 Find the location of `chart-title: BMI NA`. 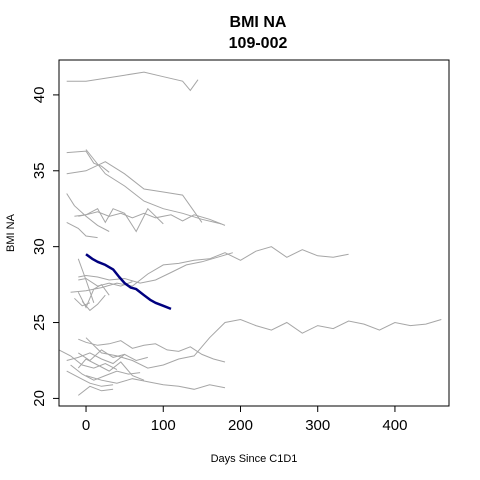

chart-title: BMI NA is located at coordinates (258, 22).